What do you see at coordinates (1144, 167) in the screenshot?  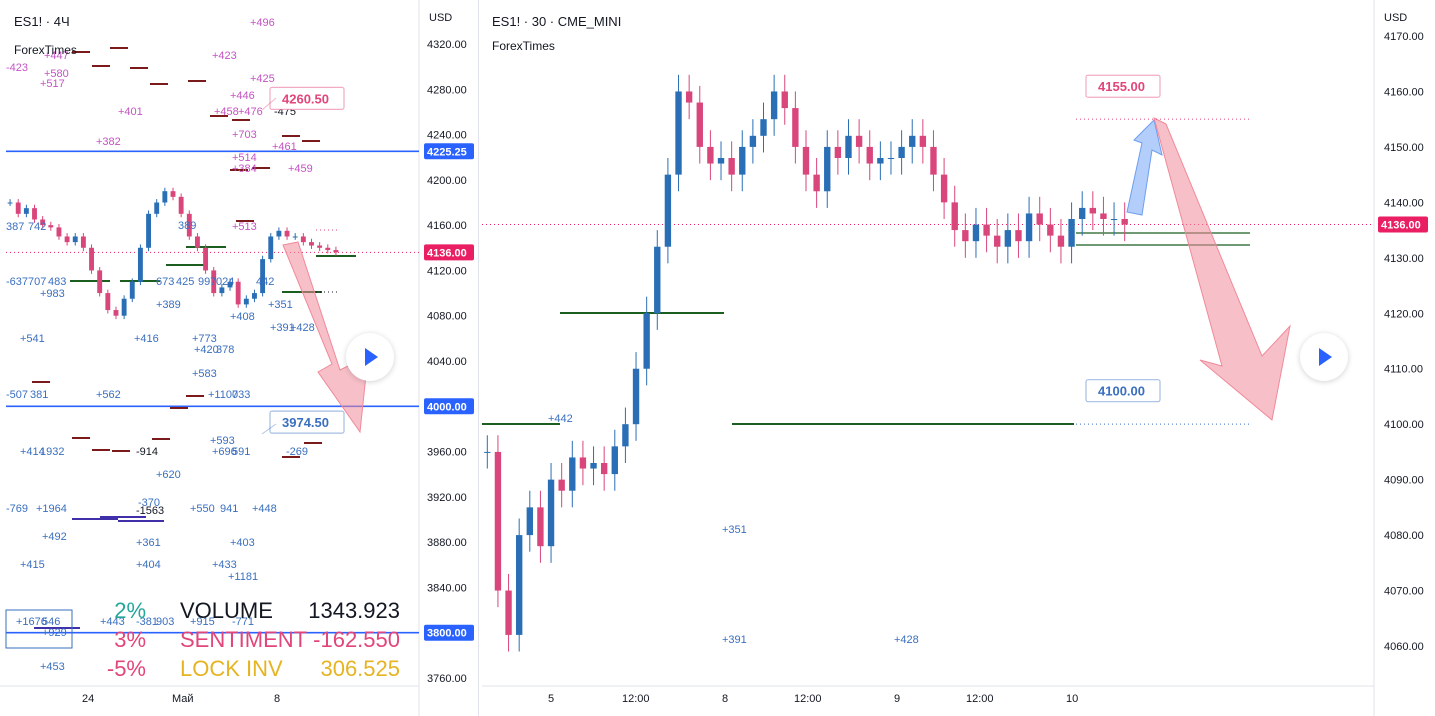 I see `forecast-arrow-up` at bounding box center [1144, 167].